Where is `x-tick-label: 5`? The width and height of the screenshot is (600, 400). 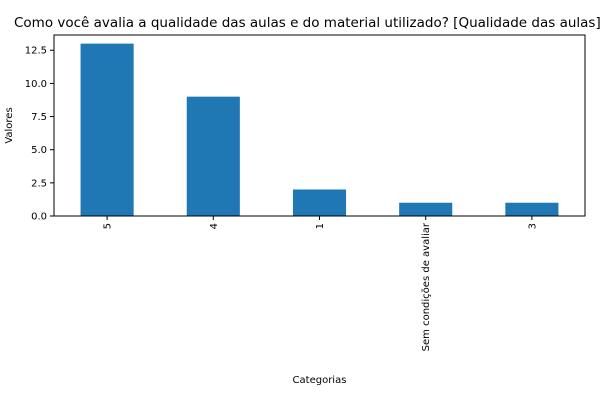
x-tick-label: 5 is located at coordinates (108, 226).